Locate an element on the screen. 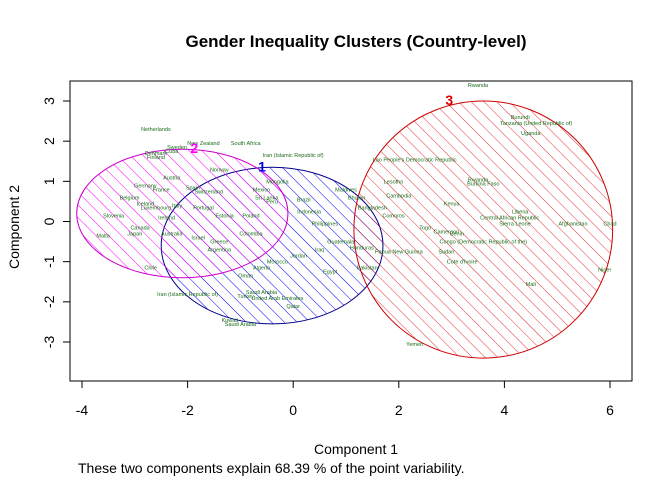 This screenshot has height=480, width=672. country-label: Japan is located at coordinates (134, 235).